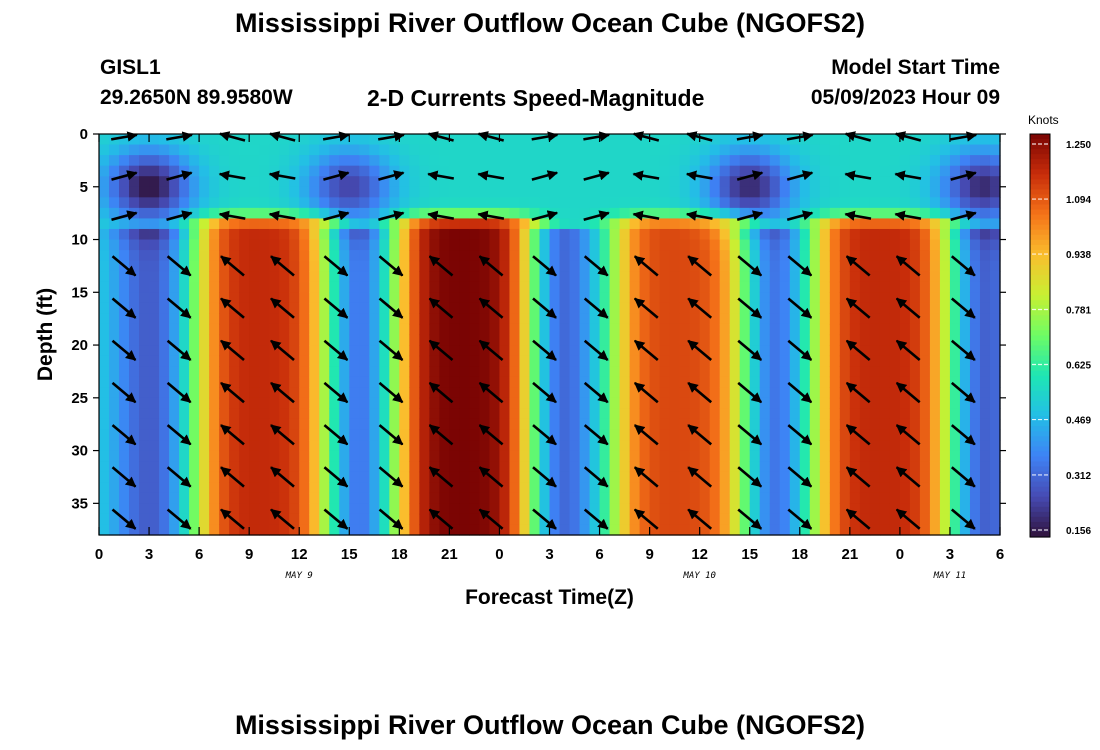  Describe the element at coordinates (1040, 207) in the screenshot. I see `colorbar-segment` at that location.